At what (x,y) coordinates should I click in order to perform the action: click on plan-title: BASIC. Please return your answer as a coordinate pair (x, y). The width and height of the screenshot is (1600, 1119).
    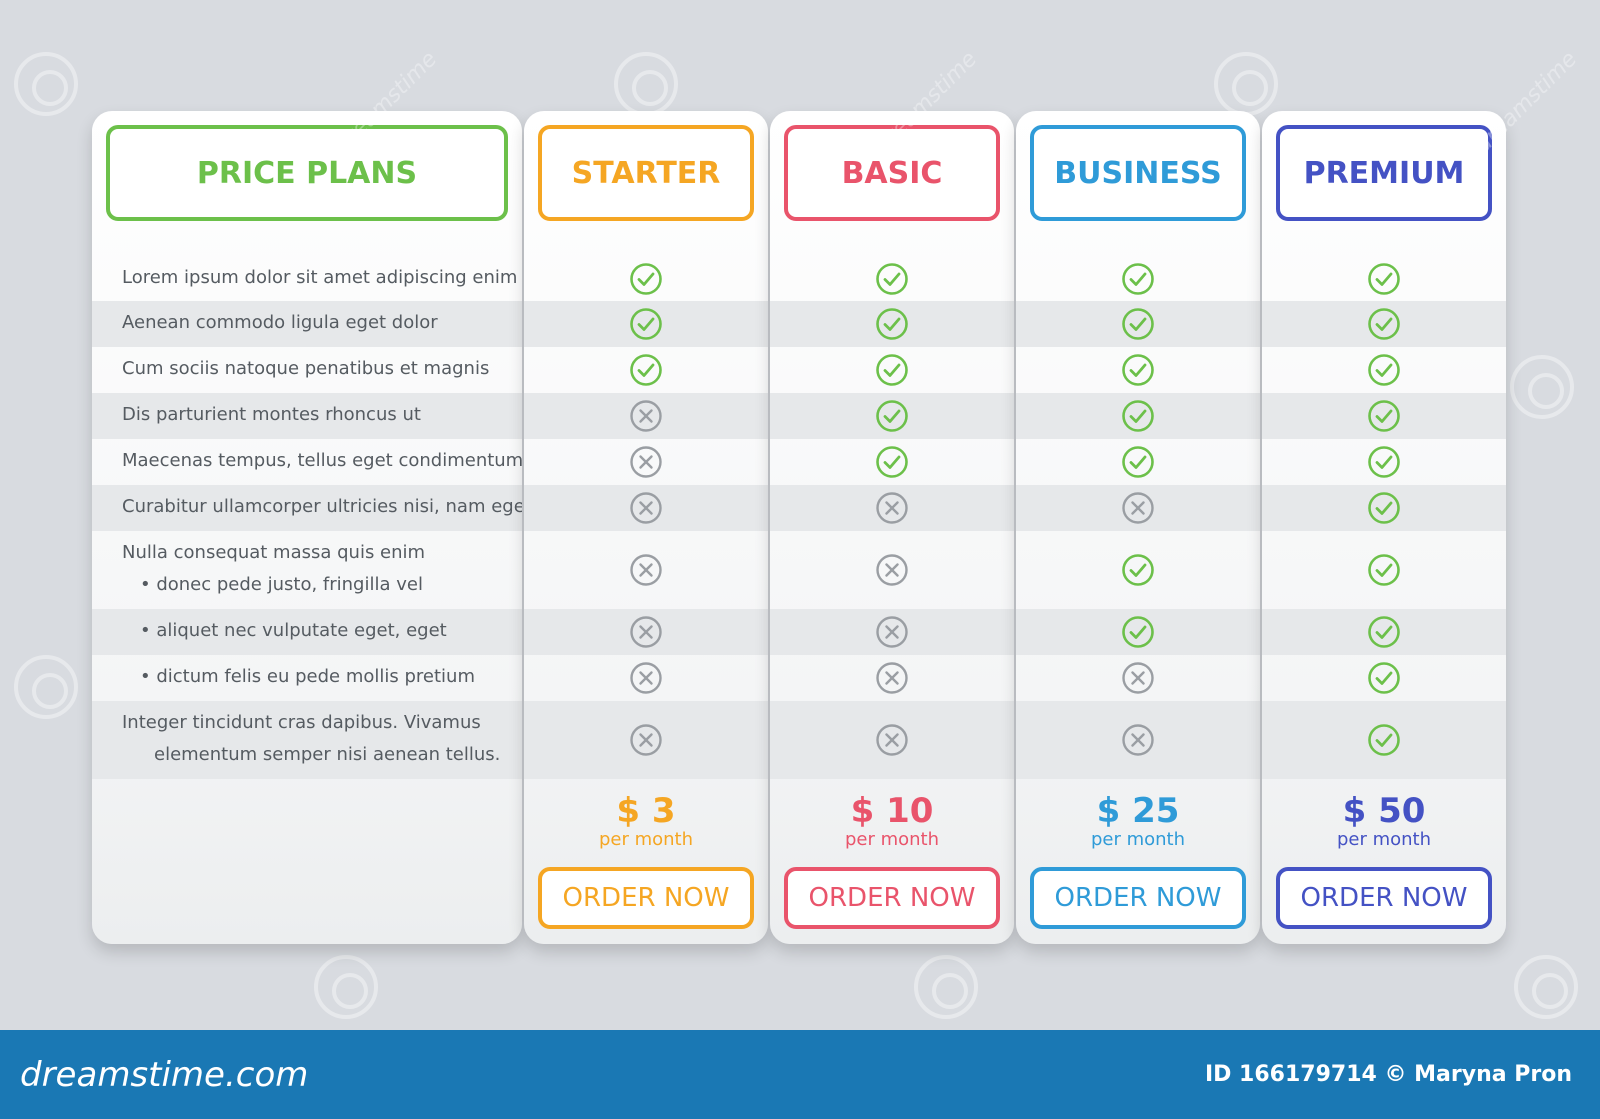
    Looking at the image, I should click on (892, 173).